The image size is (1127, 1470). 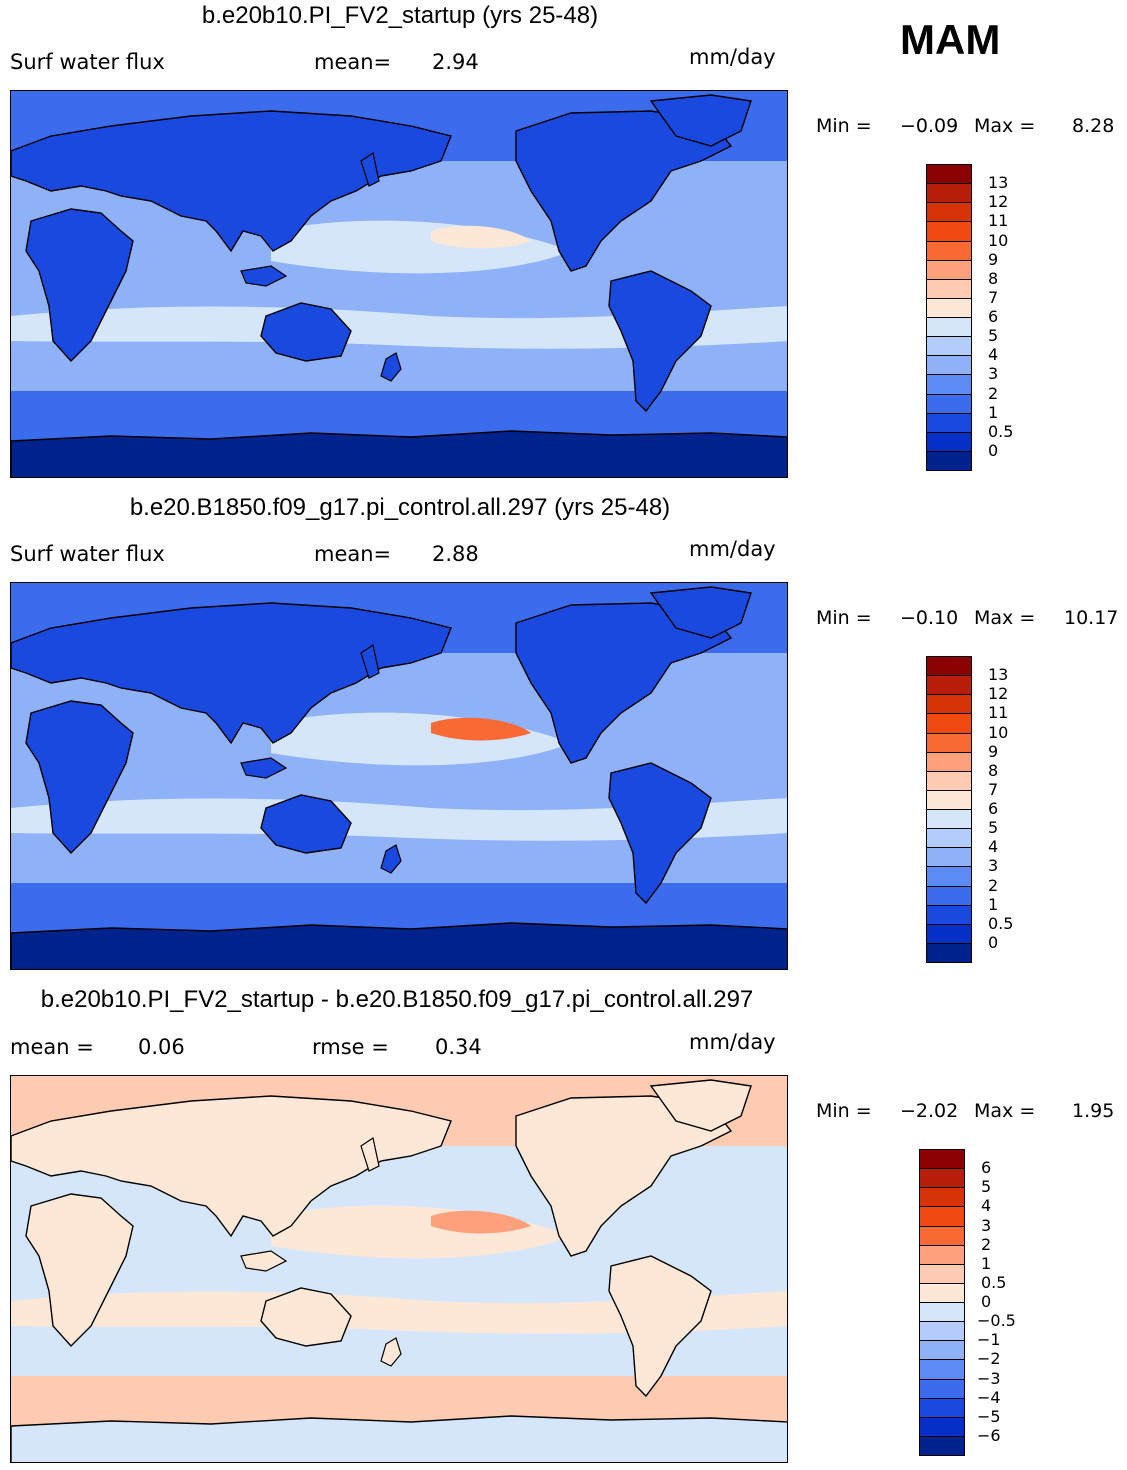 I want to click on colorbar-tick-label: 13, so click(x=998, y=675).